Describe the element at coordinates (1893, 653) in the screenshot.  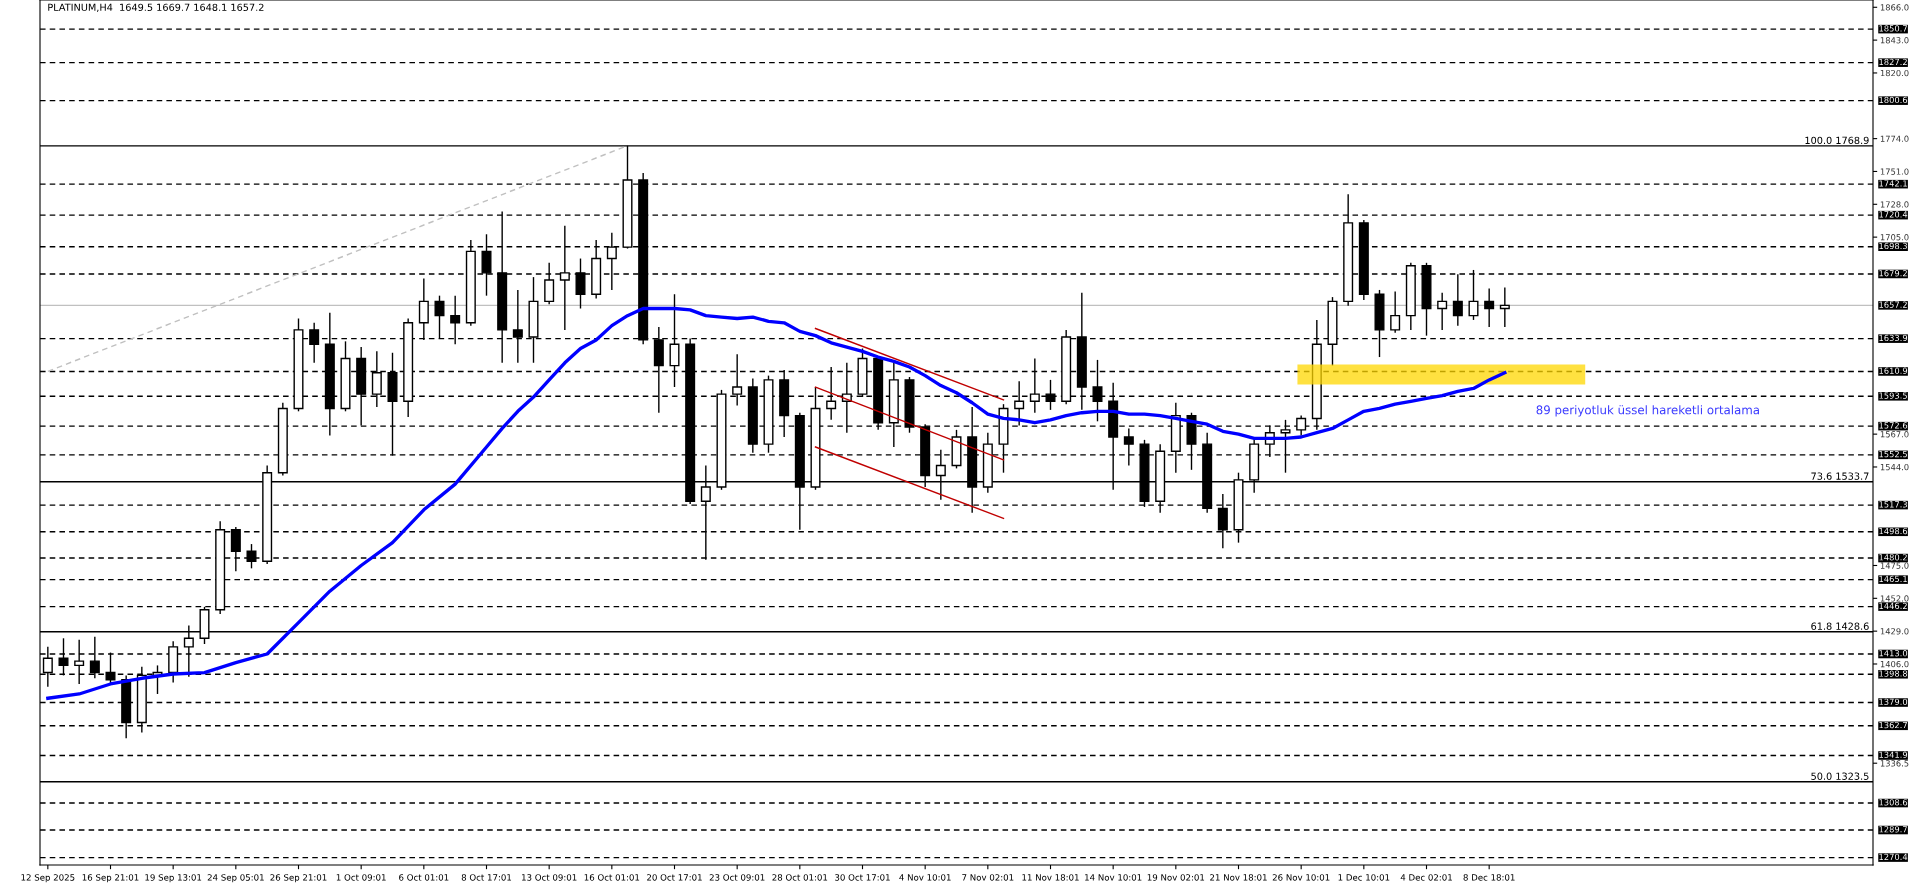
I see `ref-line-label: 1413.0` at that location.